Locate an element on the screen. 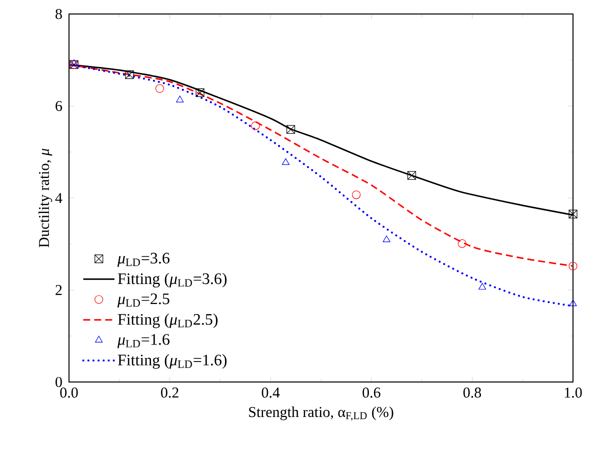 Image resolution: width=605 pixels, height=458 pixels. y-tick-label: 8 is located at coordinates (59, 14).